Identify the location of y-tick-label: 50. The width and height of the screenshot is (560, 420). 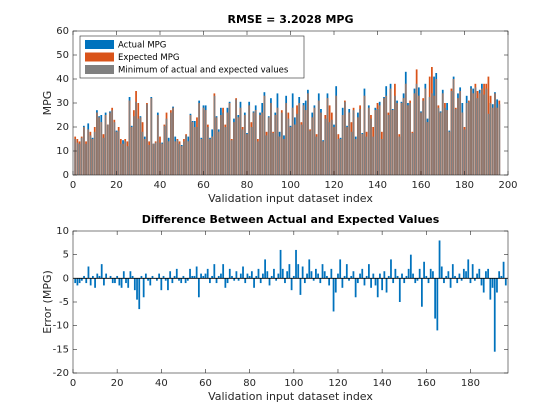
(62, 55).